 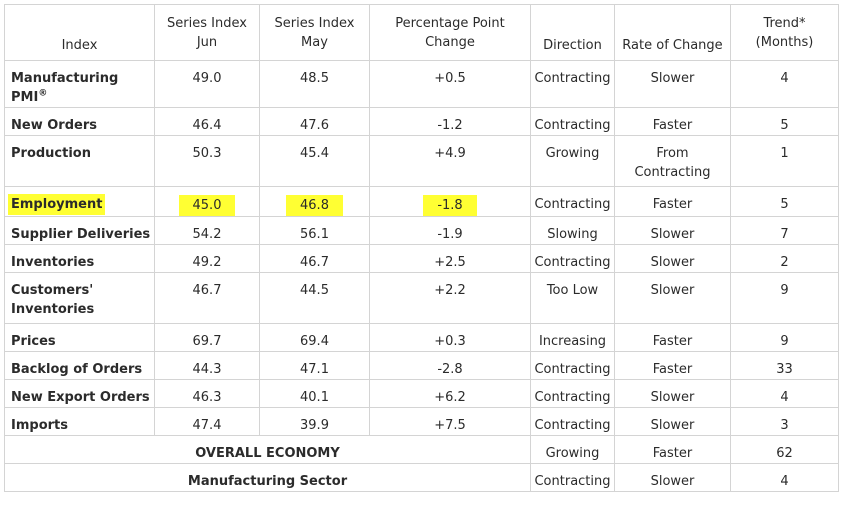 What do you see at coordinates (314, 337) in the screenshot?
I see `row-may: 69.4` at bounding box center [314, 337].